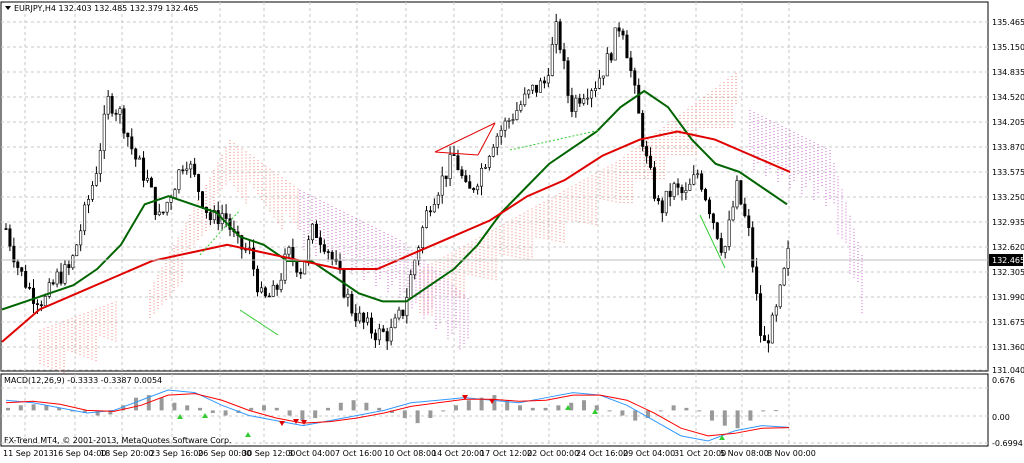 The height and width of the screenshot is (463, 1024). Describe the element at coordinates (1008, 122) in the screenshot. I see `price-axis-label: 134.205` at that location.